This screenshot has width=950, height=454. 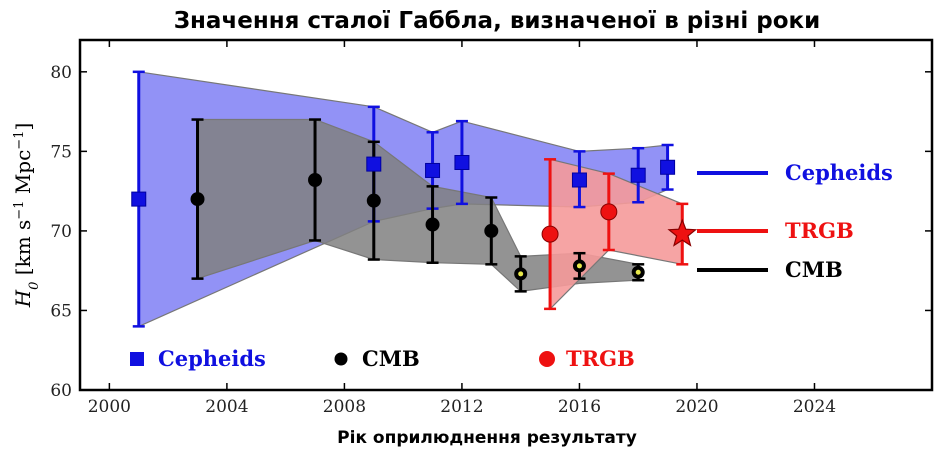 I want to click on x-tick-label-2024: 2024, so click(x=814, y=407).